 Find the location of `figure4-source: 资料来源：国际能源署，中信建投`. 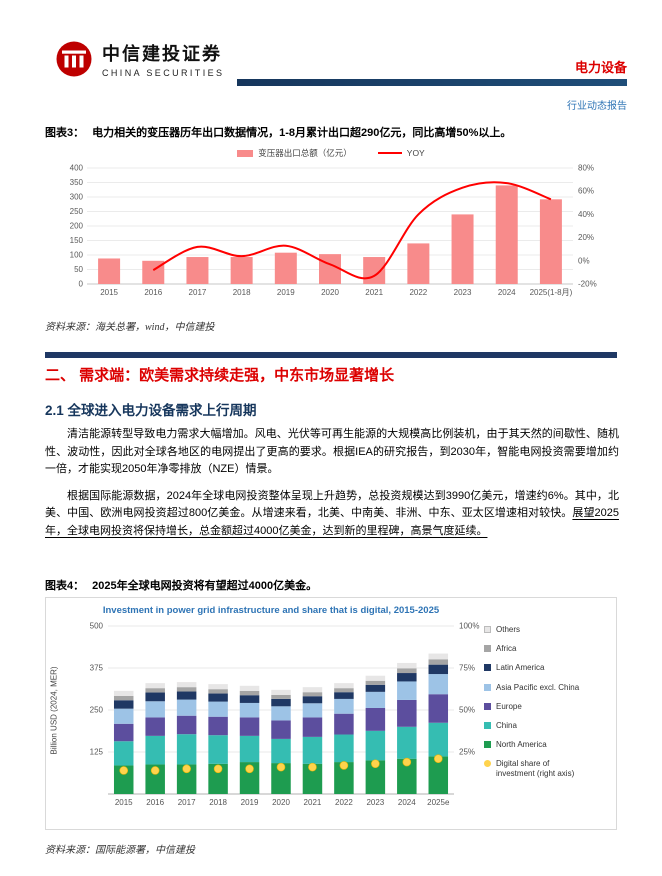

figure4-source: 资料来源：国际能源署，中信建投 is located at coordinates (120, 850).